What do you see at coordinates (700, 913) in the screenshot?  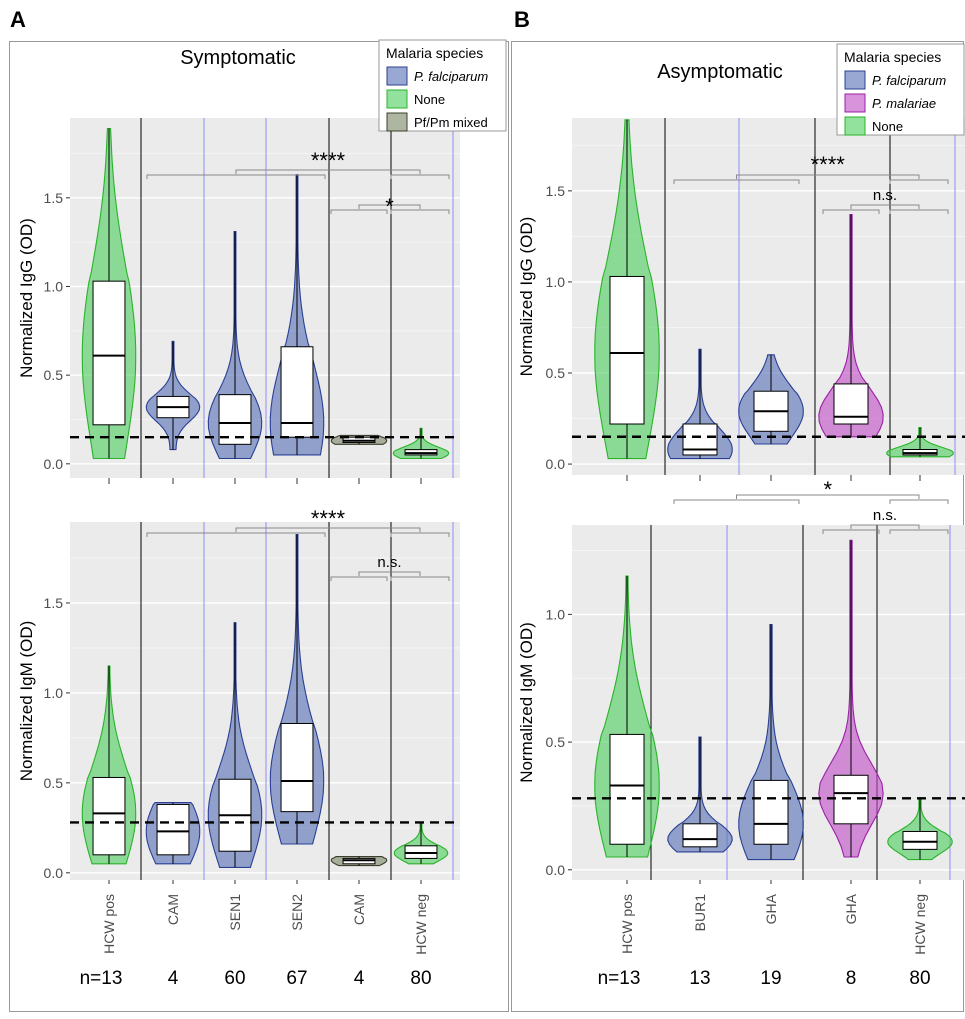 I see `x-tick-label: BUR1` at bounding box center [700, 913].